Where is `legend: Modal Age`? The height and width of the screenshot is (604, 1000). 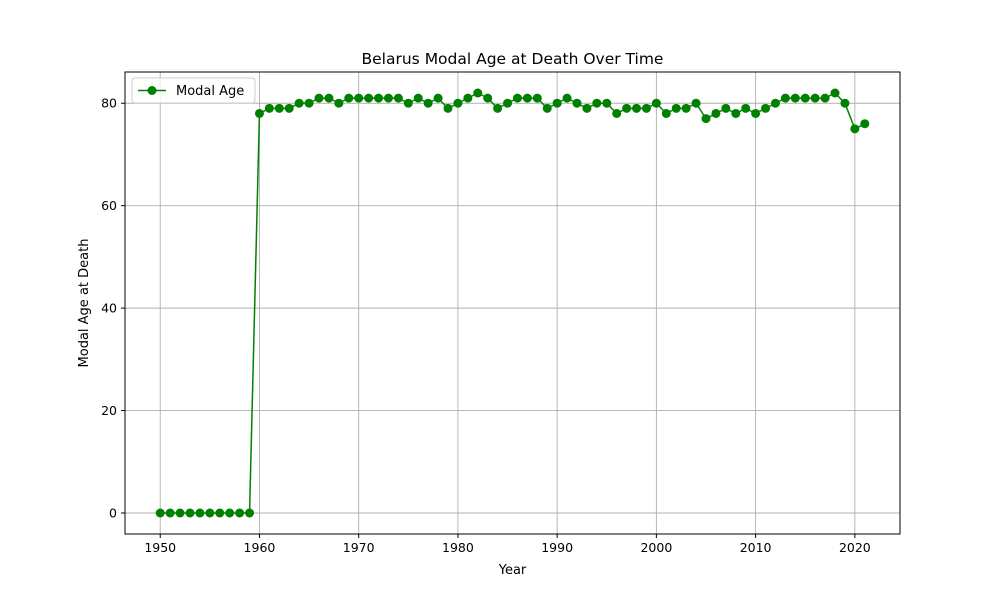 legend: Modal Age is located at coordinates (193, 90).